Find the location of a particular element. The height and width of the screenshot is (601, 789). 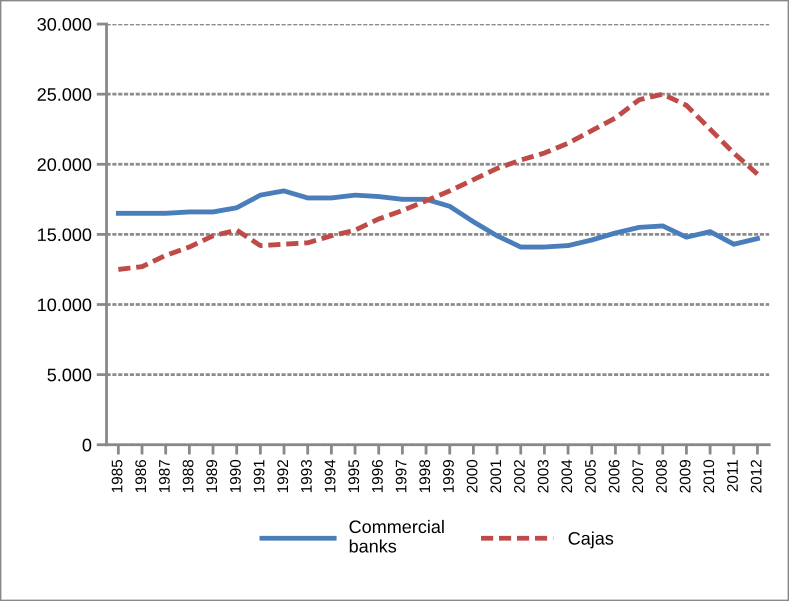

x-tick-label: 1987 is located at coordinates (164, 476).